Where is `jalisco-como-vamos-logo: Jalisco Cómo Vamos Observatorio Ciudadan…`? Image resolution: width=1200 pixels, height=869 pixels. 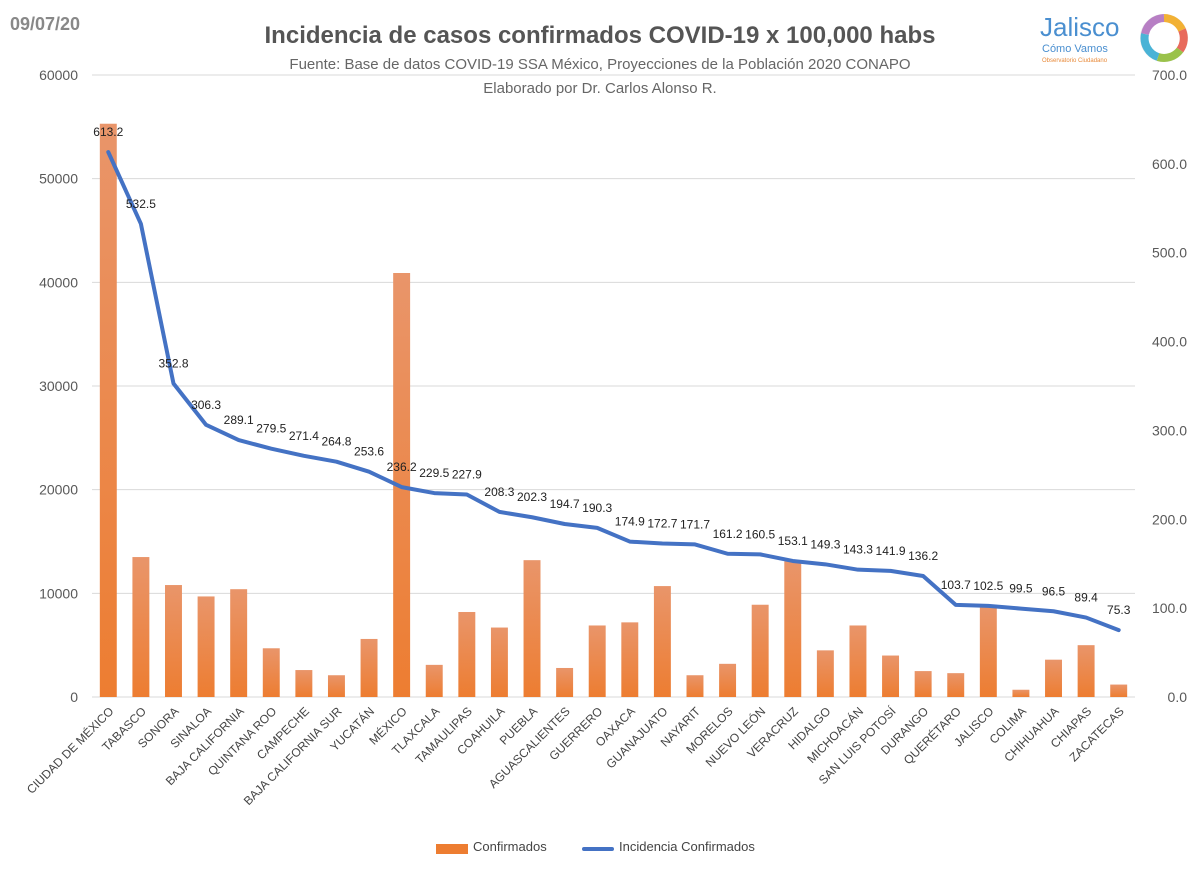
jalisco-como-vamos-logo: Jalisco Cómo Vamos Observatorio Ciudadan… is located at coordinates (1117, 38).